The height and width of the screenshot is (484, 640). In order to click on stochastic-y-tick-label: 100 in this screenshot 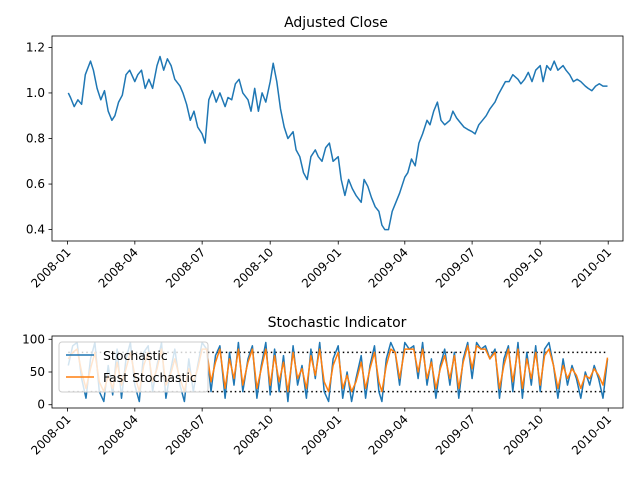, I will do `click(33, 339)`.